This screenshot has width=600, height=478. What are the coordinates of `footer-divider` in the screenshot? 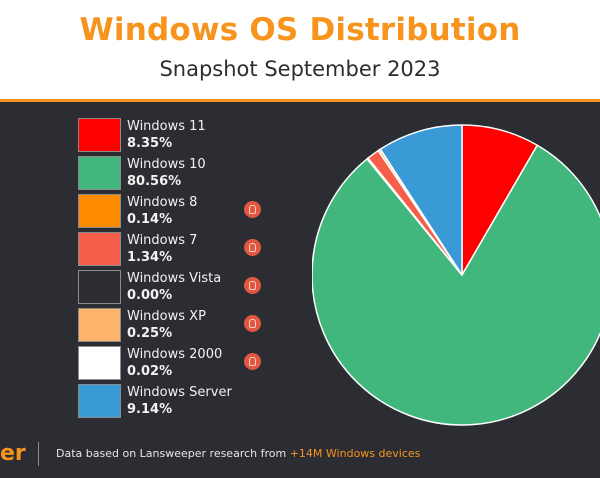 It's located at (38, 454).